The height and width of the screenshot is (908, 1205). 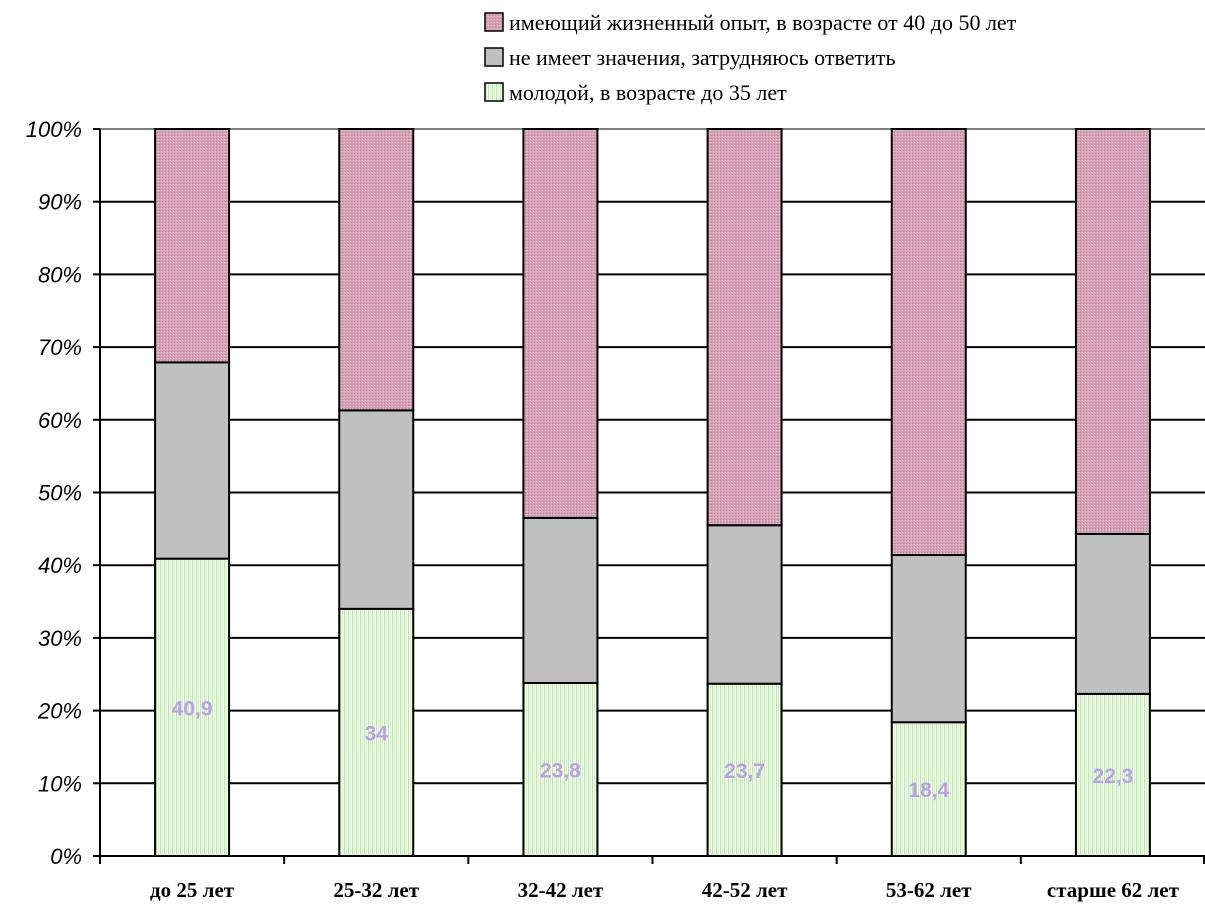 I want to click on y-tick-label: 0%, so click(x=66, y=856).